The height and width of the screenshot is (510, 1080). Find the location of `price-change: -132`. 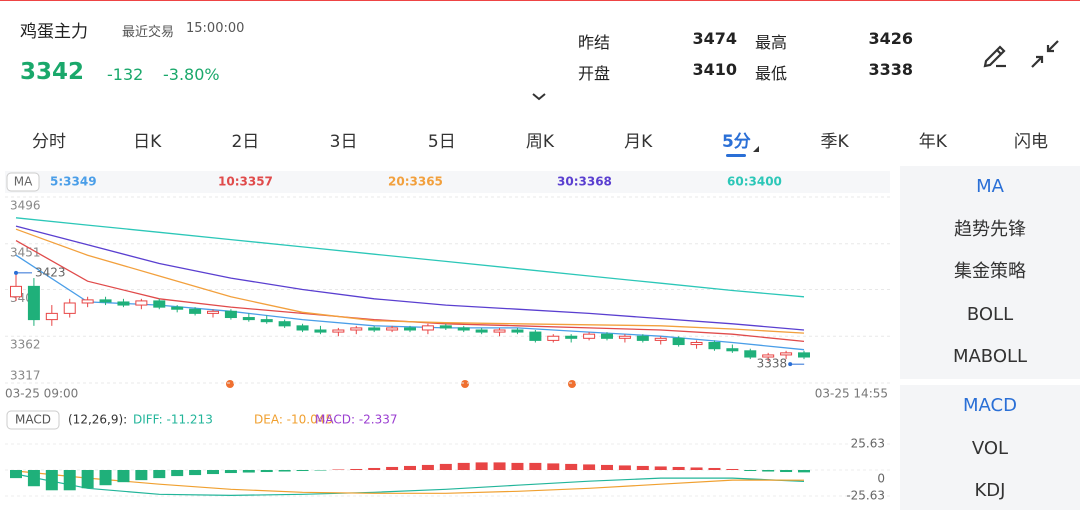

price-change: -132 is located at coordinates (125, 74).